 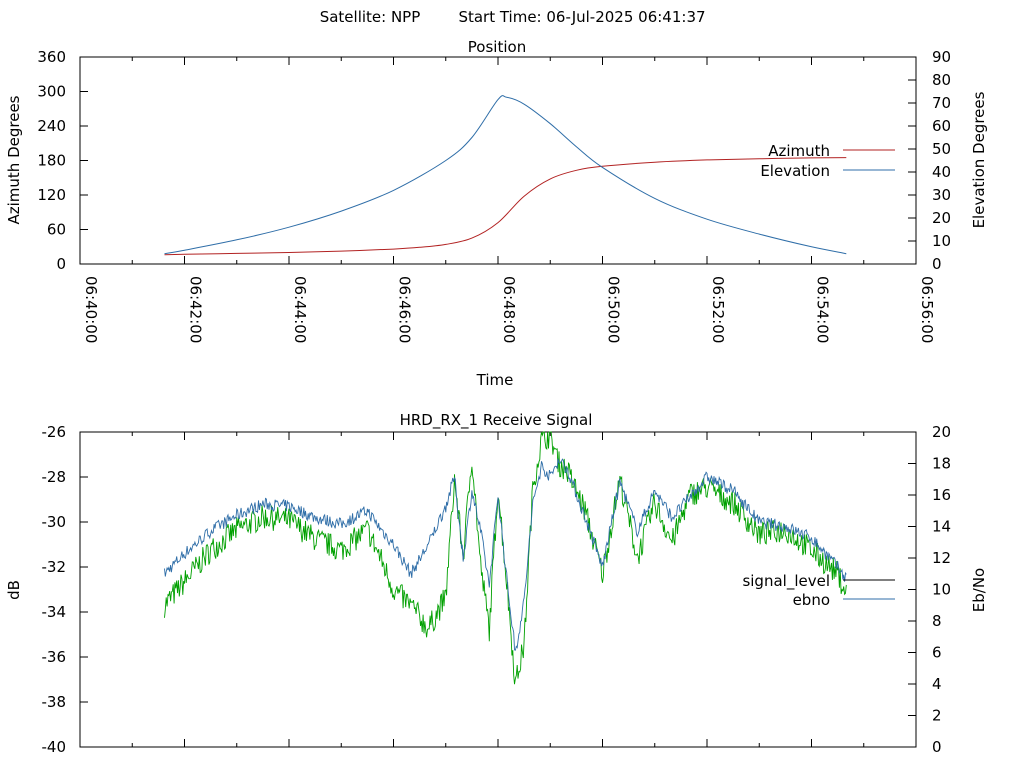 What do you see at coordinates (937, 716) in the screenshot?
I see `y2-tick-label: 2` at bounding box center [937, 716].